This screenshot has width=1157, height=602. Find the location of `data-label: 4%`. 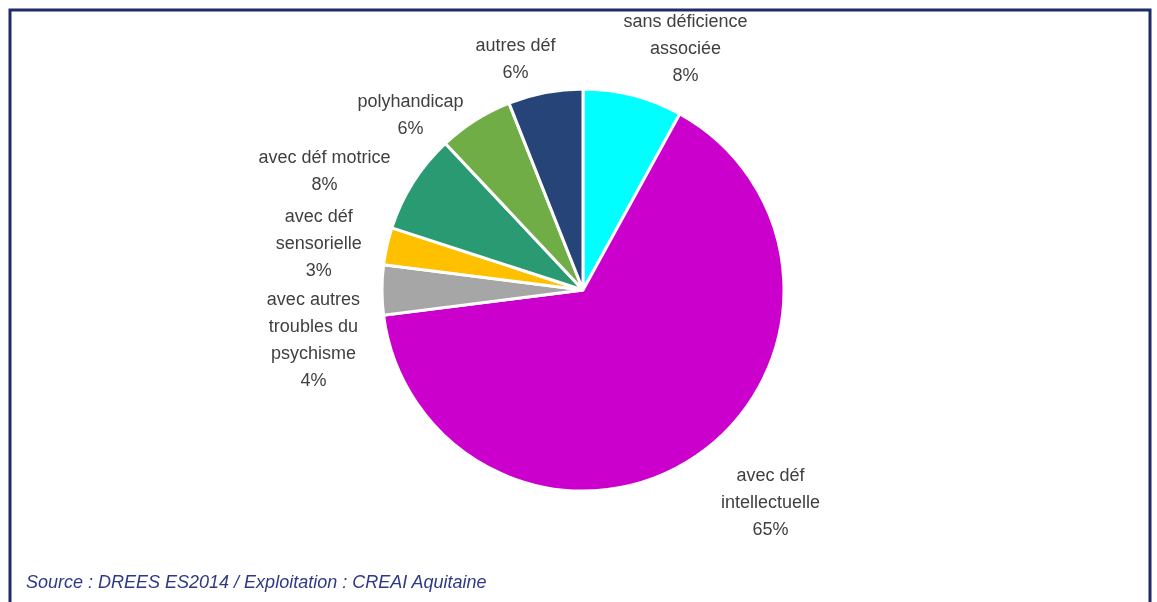

data-label: 4% is located at coordinates (313, 379).